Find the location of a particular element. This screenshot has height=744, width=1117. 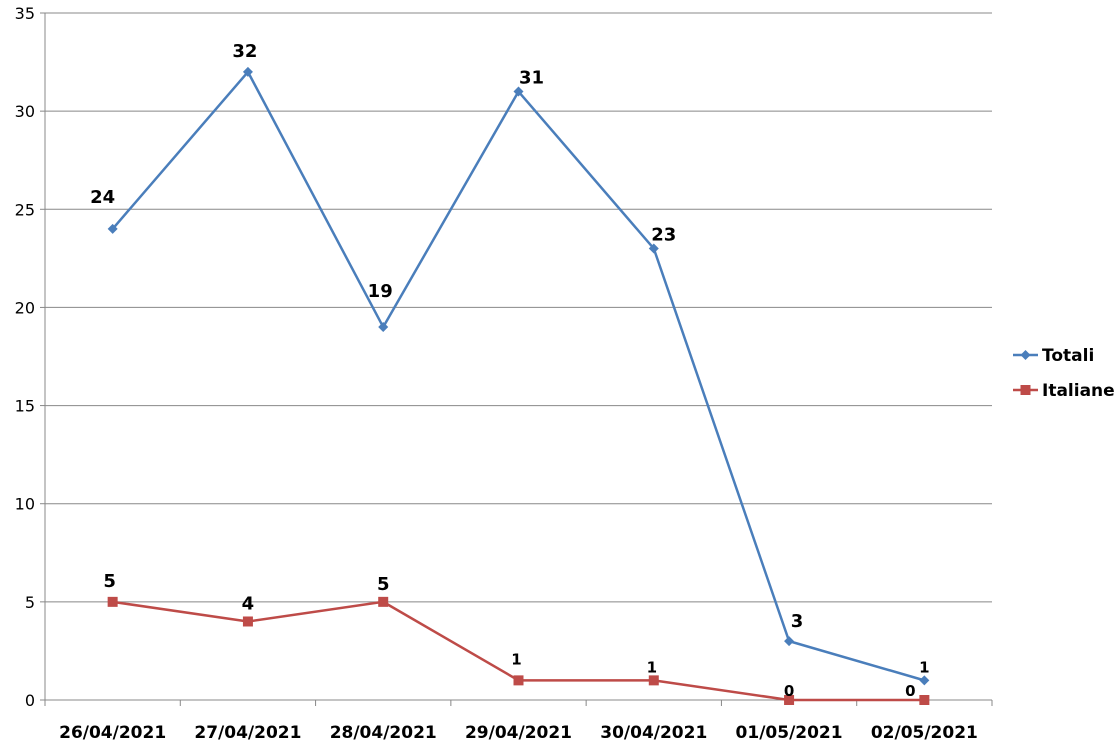

data-label: 19 is located at coordinates (380, 291).